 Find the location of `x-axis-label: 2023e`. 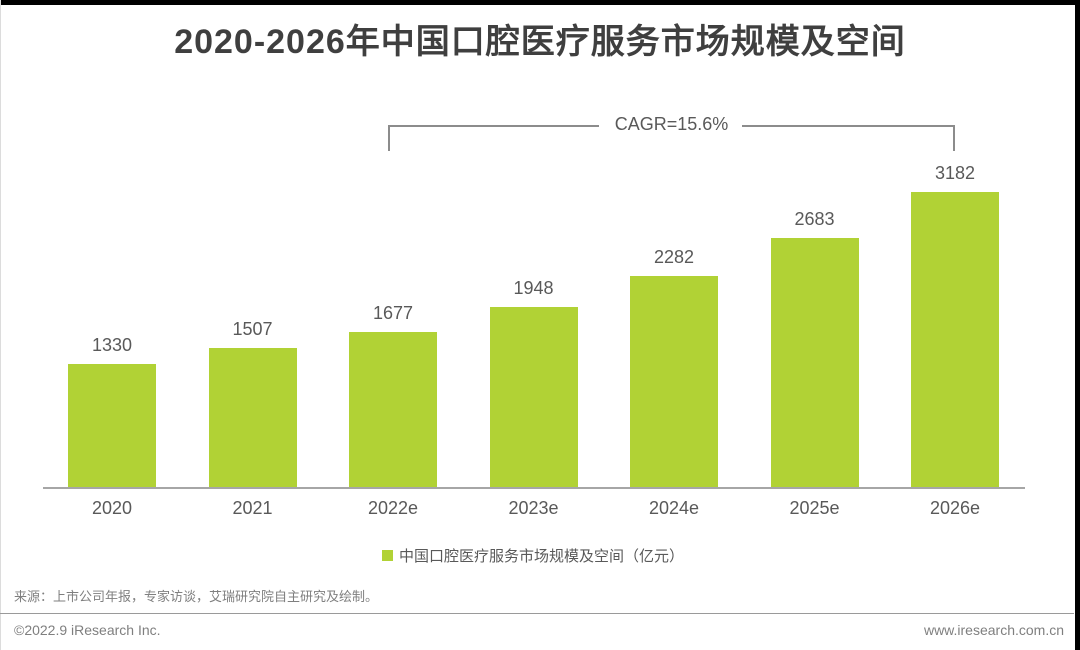

x-axis-label: 2023e is located at coordinates (533, 508).